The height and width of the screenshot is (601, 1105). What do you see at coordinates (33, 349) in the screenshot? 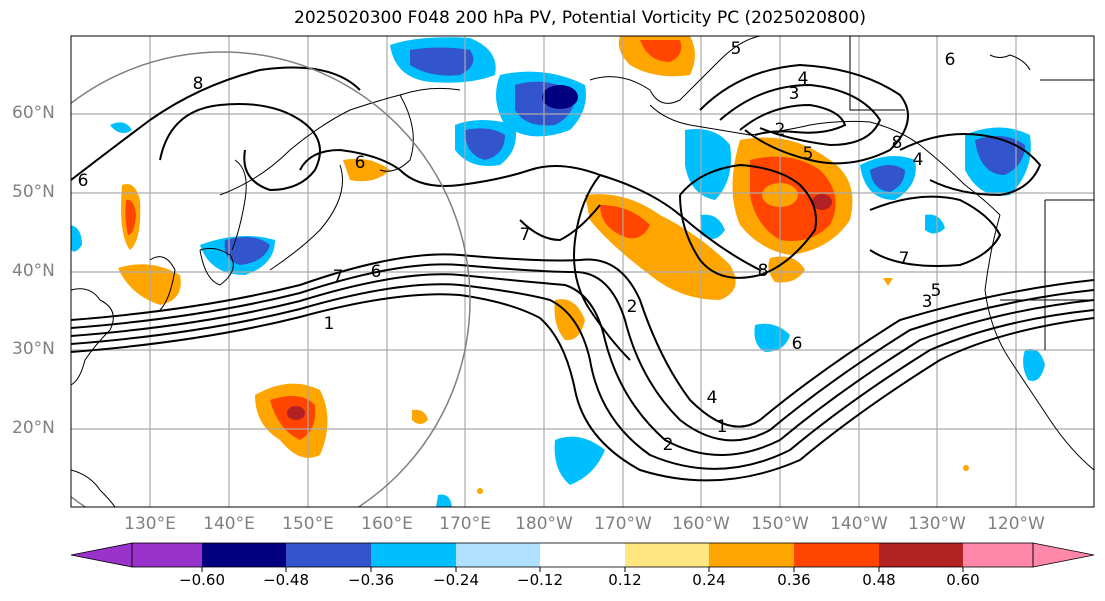
I see `lat-label: 30°N` at bounding box center [33, 349].